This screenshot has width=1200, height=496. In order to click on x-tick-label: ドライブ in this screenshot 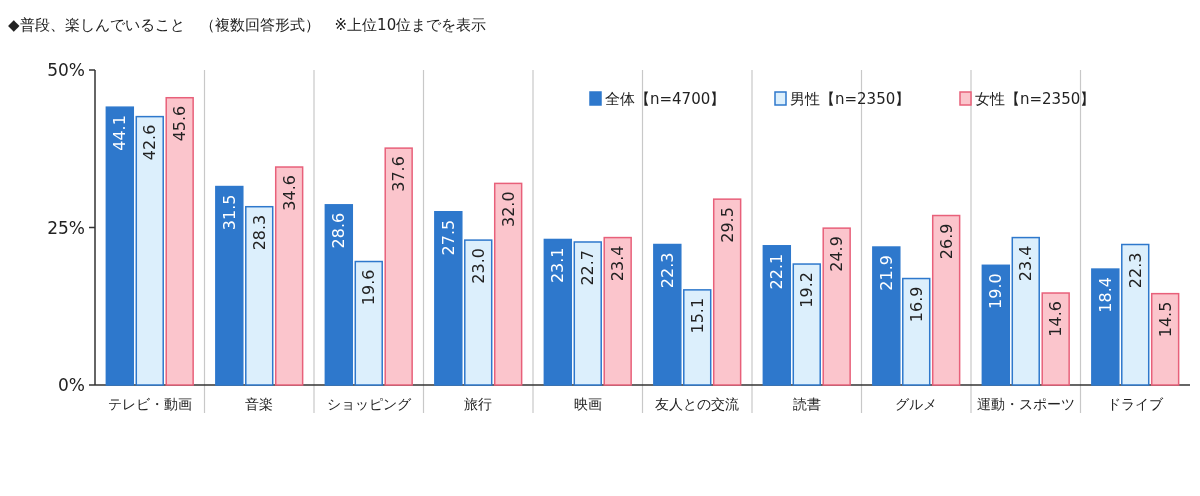, I will do `click(1136, 404)`.